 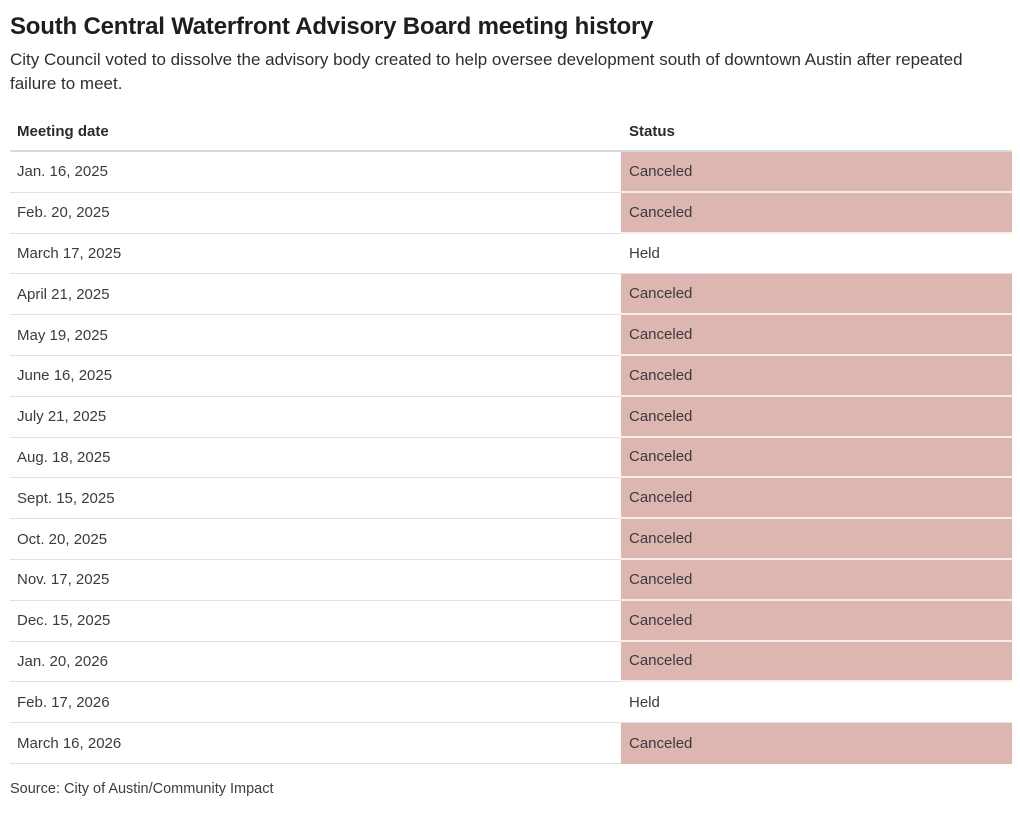 What do you see at coordinates (652, 131) in the screenshot?
I see `column-header-status: Status` at bounding box center [652, 131].